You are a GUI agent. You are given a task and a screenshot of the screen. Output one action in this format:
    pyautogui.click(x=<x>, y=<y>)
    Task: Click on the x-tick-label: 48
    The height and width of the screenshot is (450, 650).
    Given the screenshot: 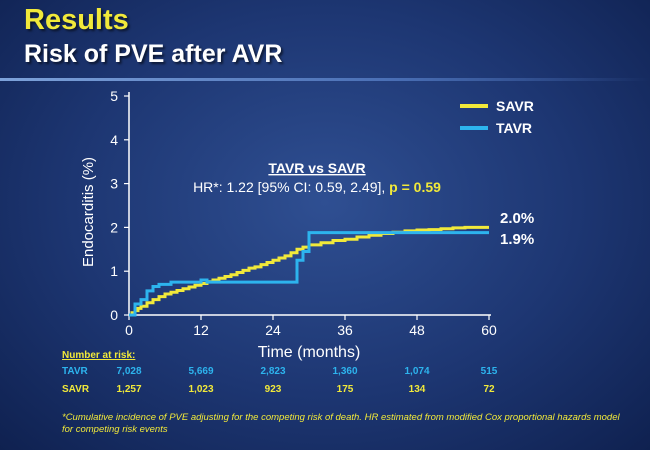 What is the action you would take?
    pyautogui.click(x=417, y=330)
    